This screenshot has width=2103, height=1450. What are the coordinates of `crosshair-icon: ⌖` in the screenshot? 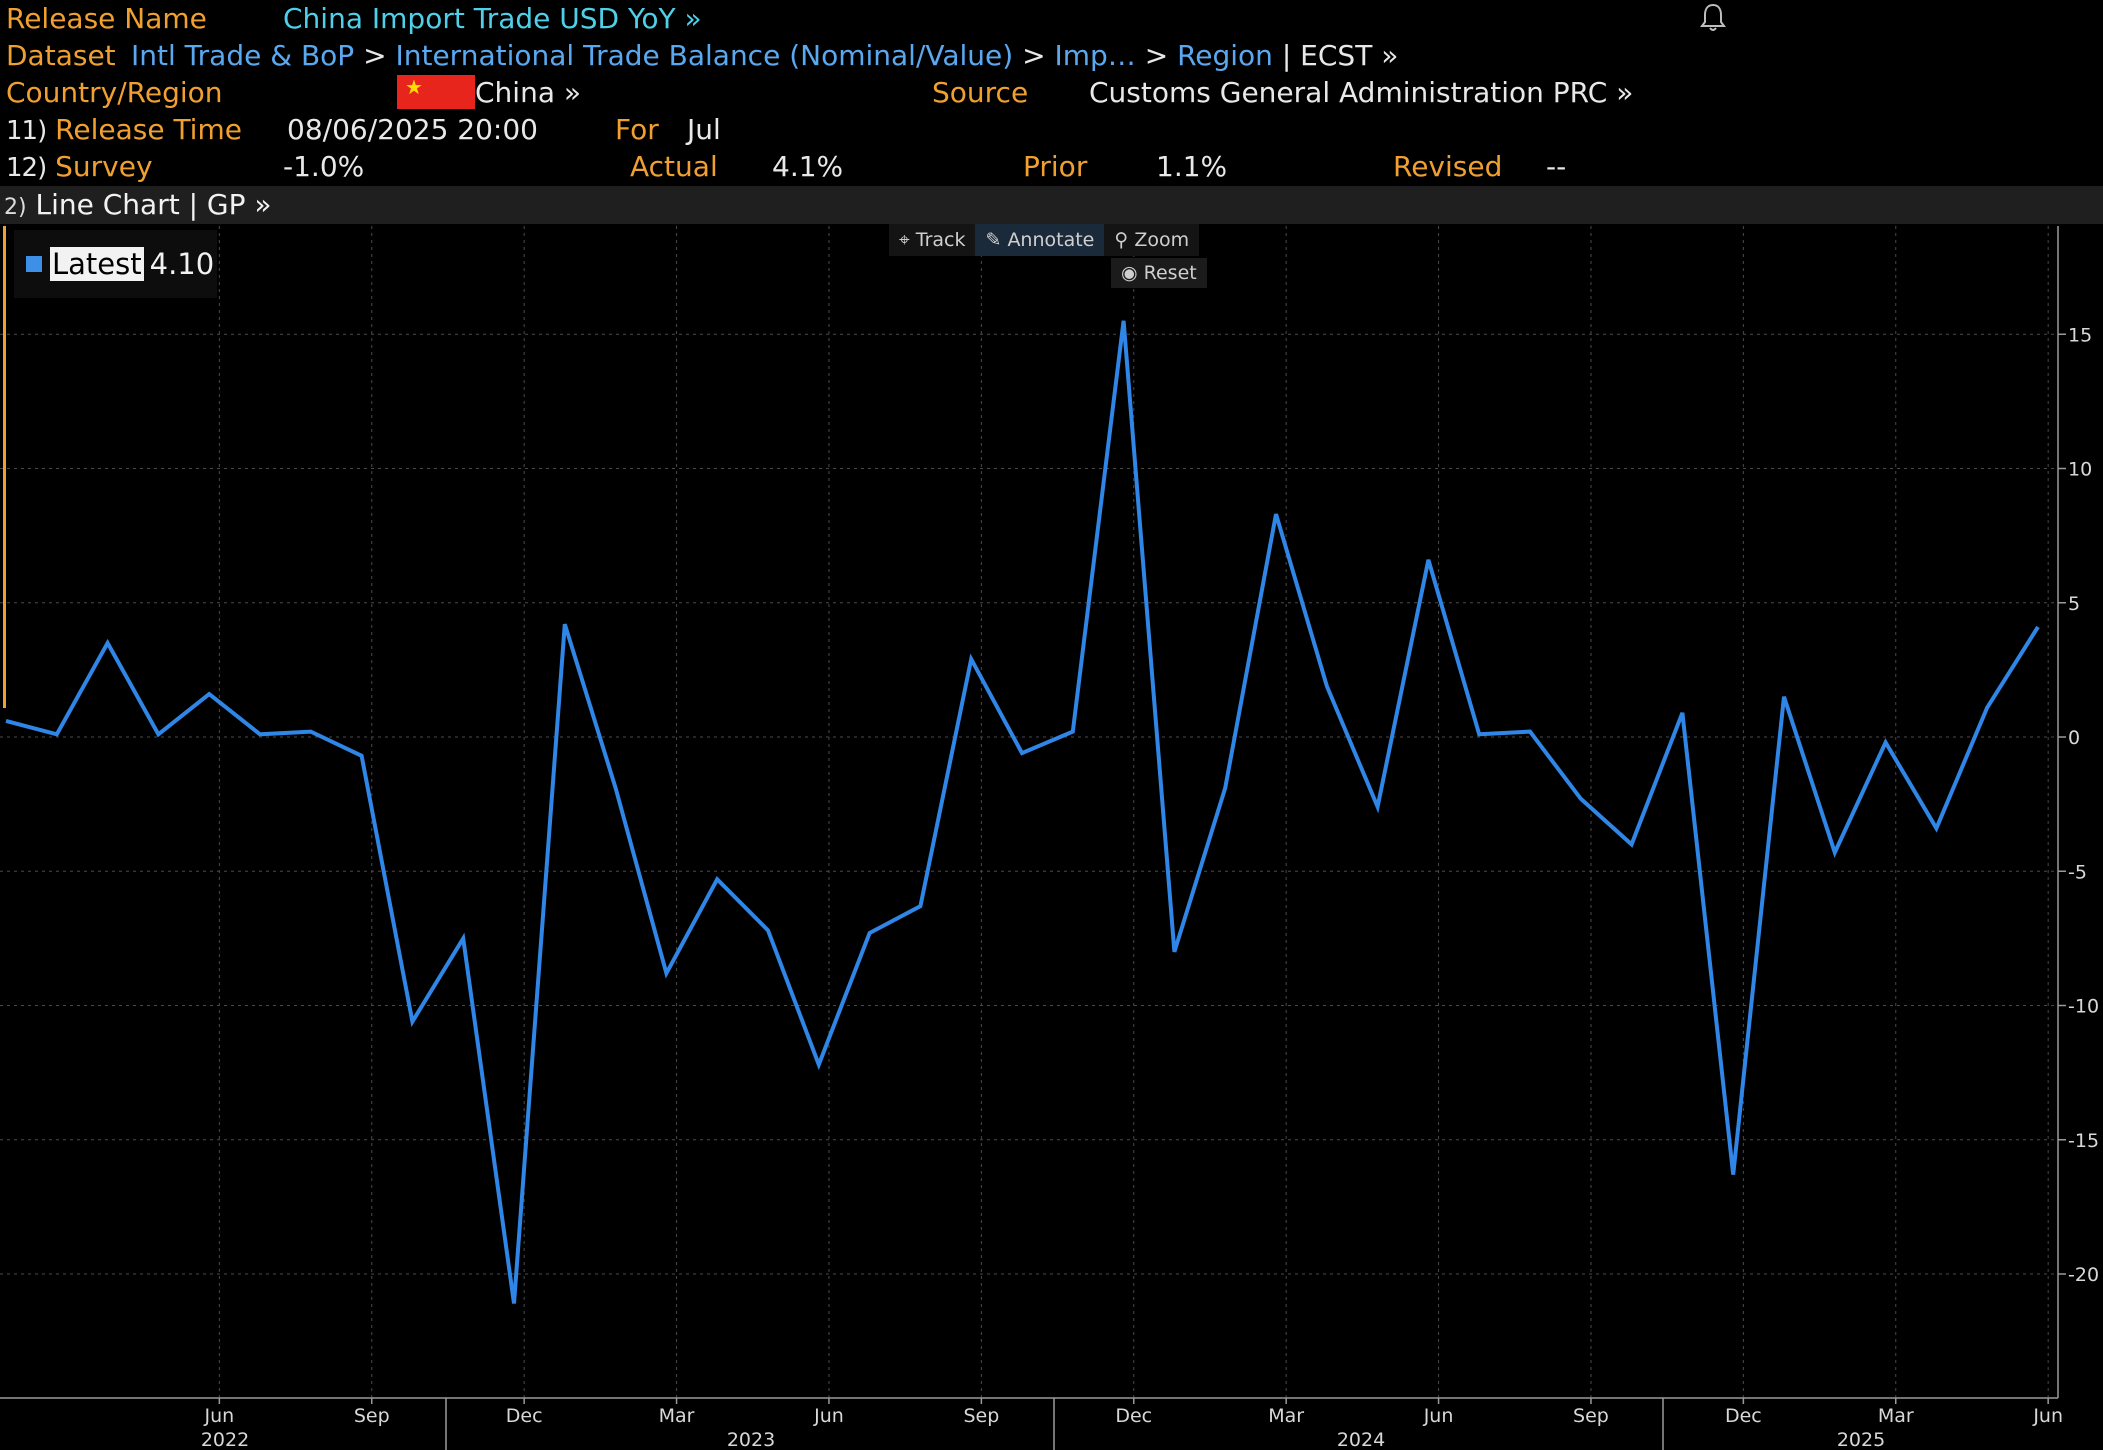 It's located at (904, 240).